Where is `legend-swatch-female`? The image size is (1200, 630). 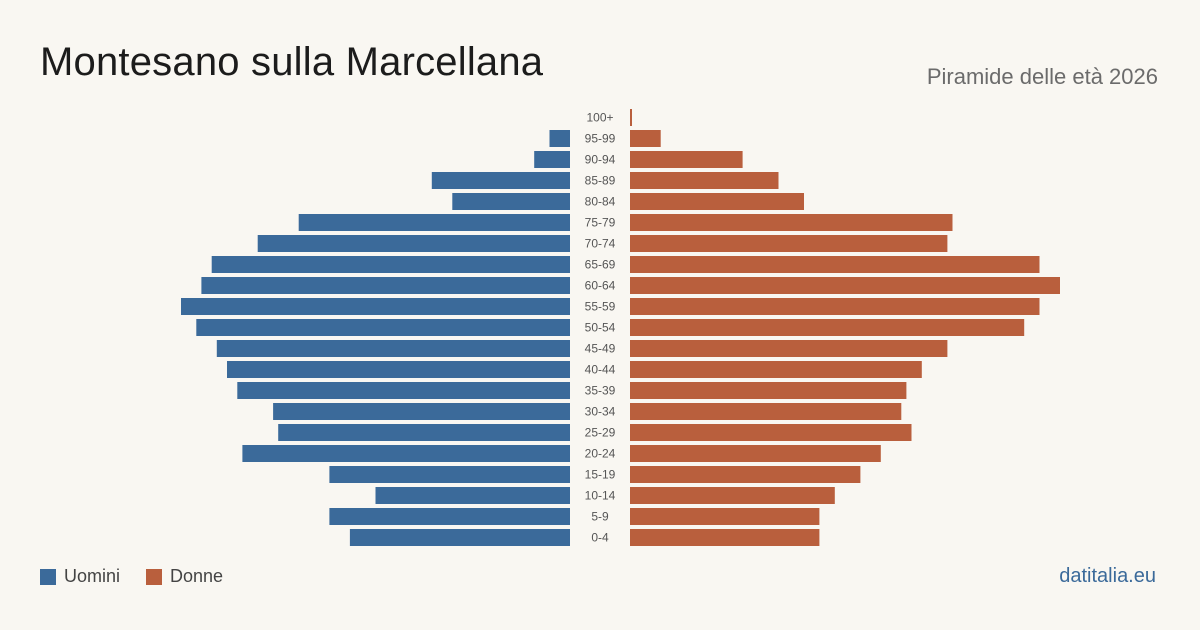
legend-swatch-female is located at coordinates (154, 576).